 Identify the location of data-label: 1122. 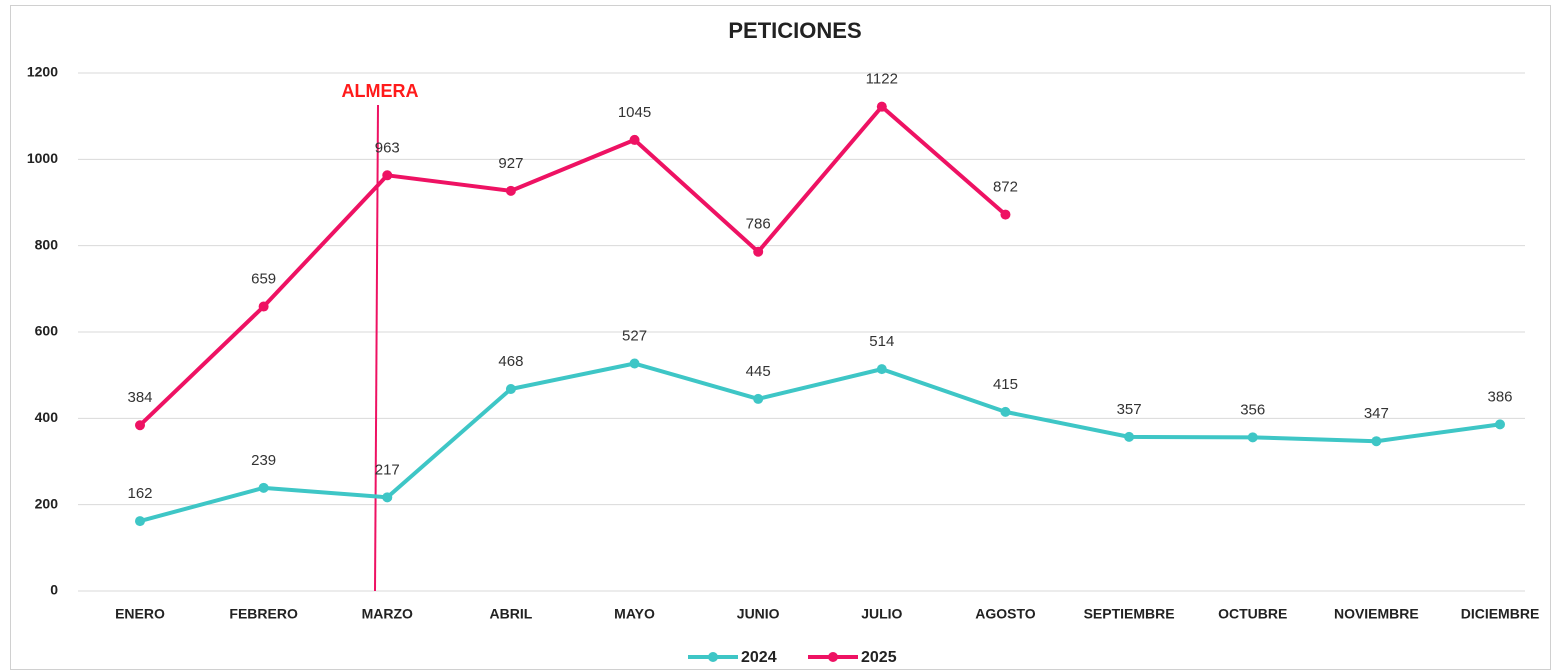
(882, 79).